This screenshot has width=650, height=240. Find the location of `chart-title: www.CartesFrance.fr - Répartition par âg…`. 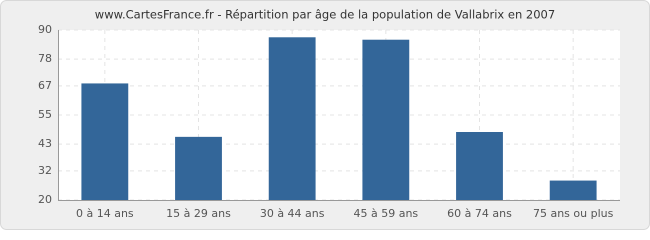

chart-title: www.CartesFrance.fr - Répartition par âg… is located at coordinates (325, 15).